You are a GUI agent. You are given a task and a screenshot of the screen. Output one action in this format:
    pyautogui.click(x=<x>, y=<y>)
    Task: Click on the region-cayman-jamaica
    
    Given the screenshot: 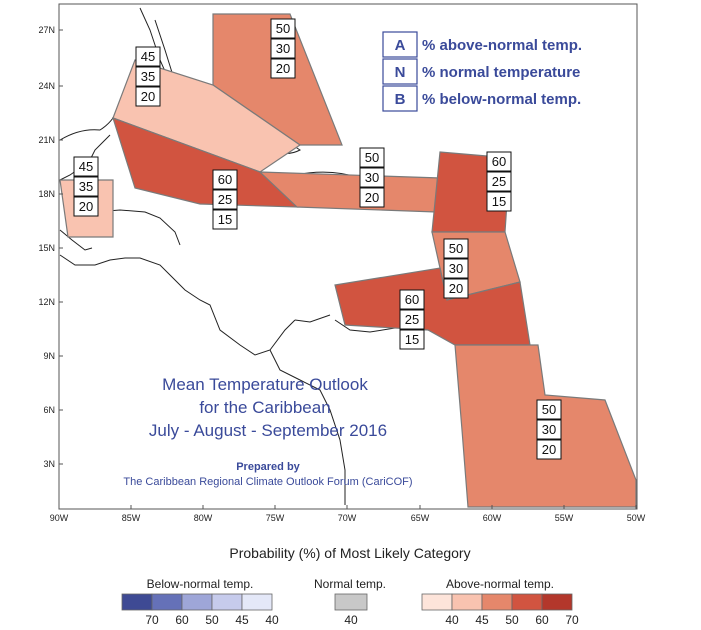 What is the action you would take?
    pyautogui.click(x=205, y=162)
    